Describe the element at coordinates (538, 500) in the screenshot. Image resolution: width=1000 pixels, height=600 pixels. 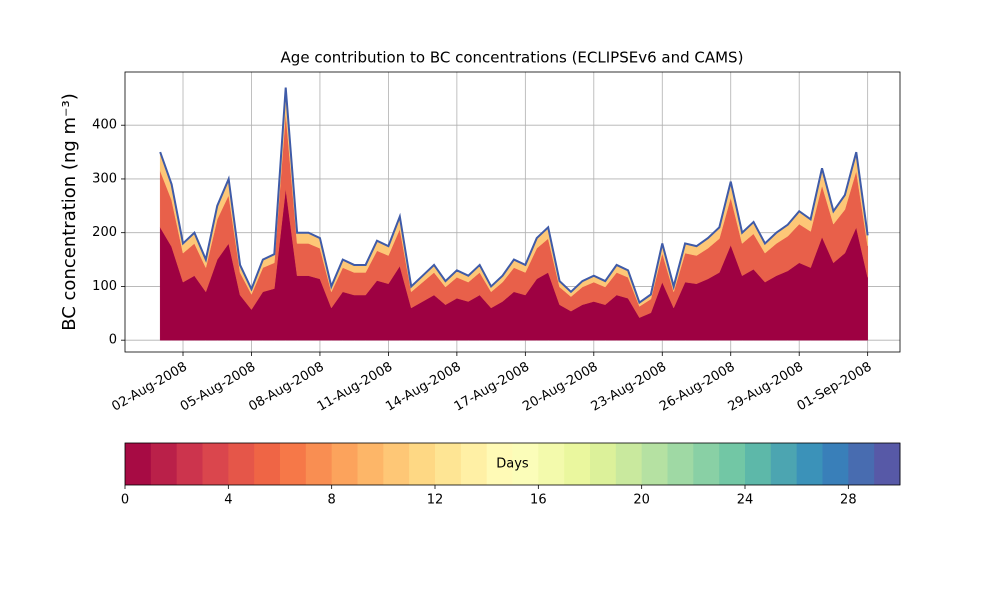
I see `colorbar-tick-label: 16` at that location.